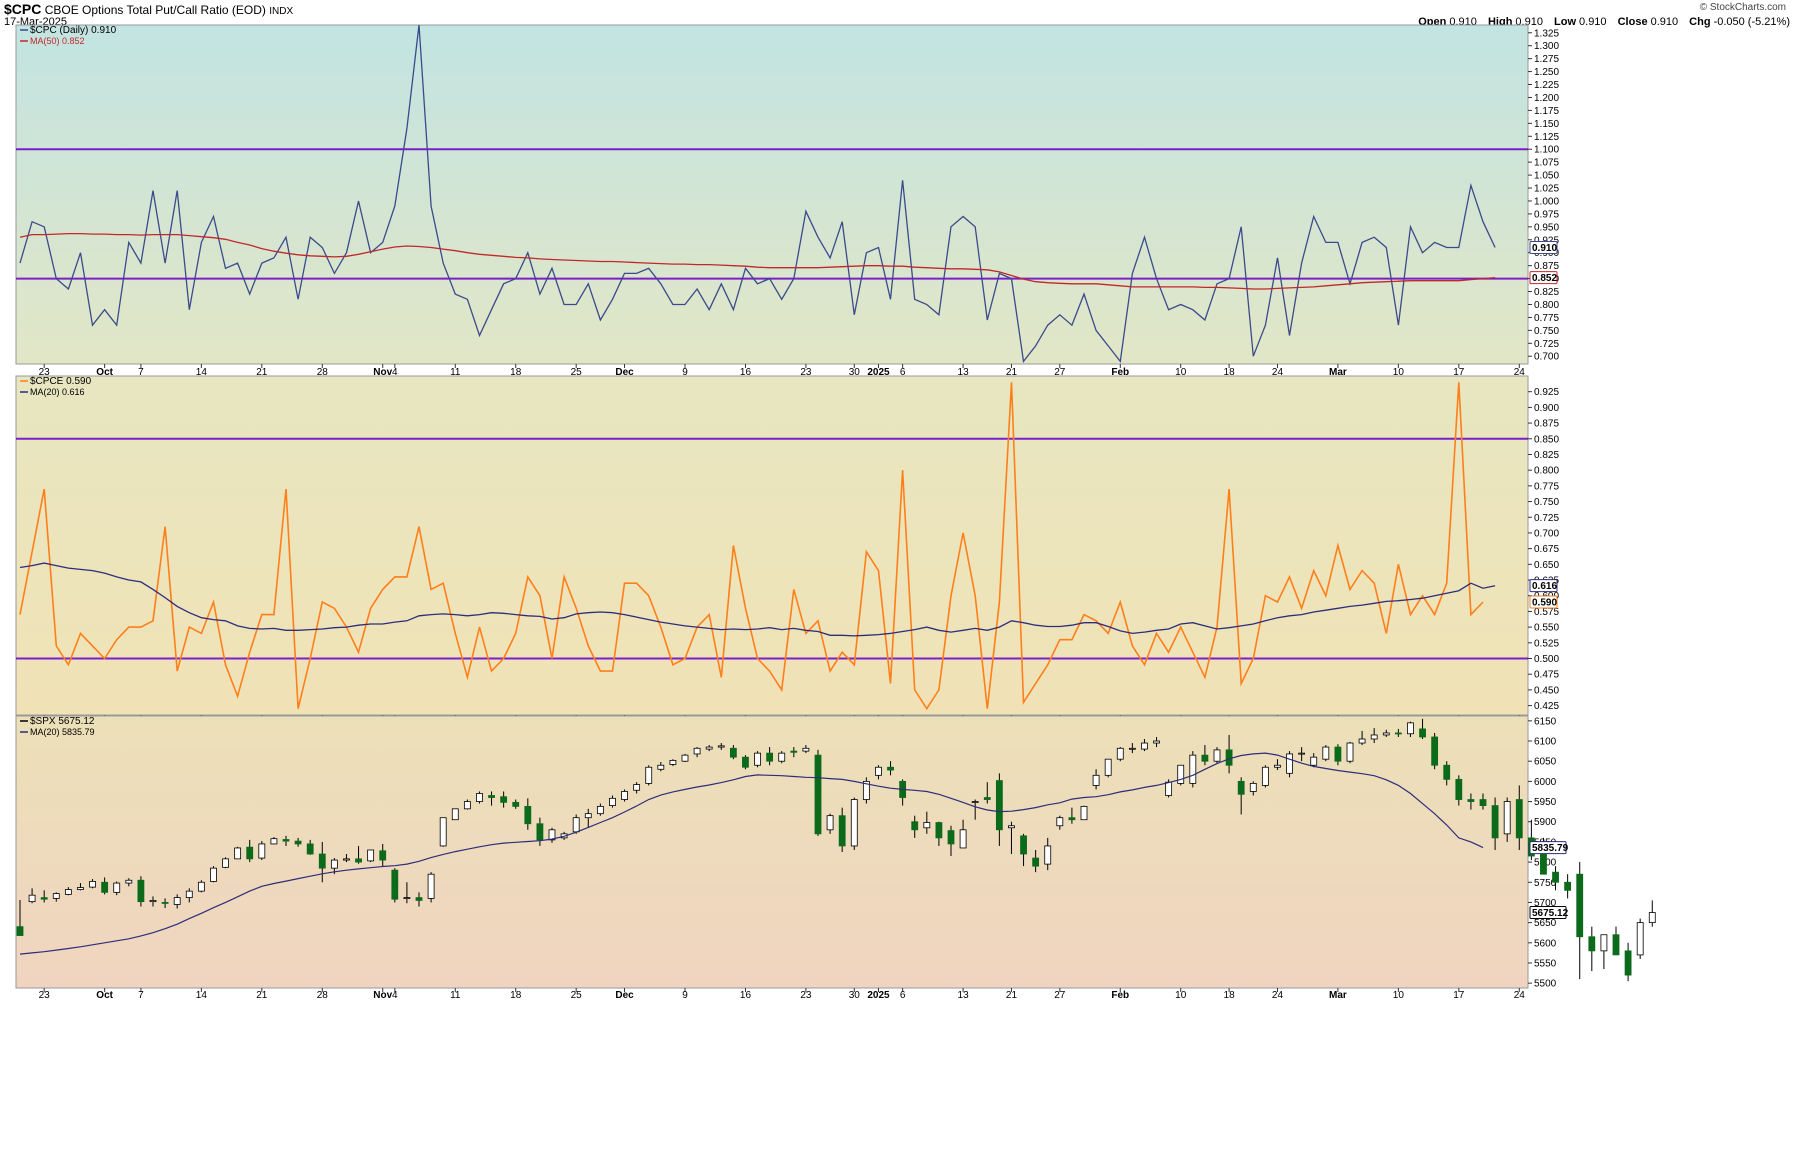  What do you see at coordinates (1399, 995) in the screenshot?
I see `x-tick-label: 10` at bounding box center [1399, 995].